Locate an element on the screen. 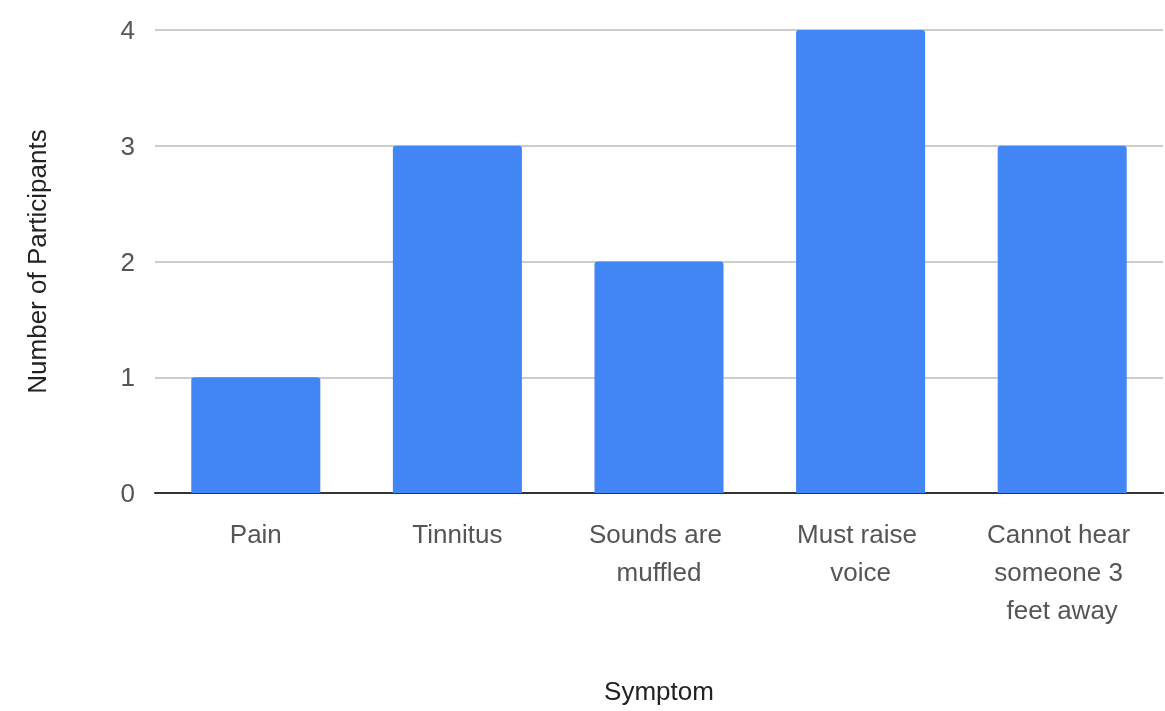 The height and width of the screenshot is (711, 1165). x-tick-label: Sounds are muffled is located at coordinates (659, 553).